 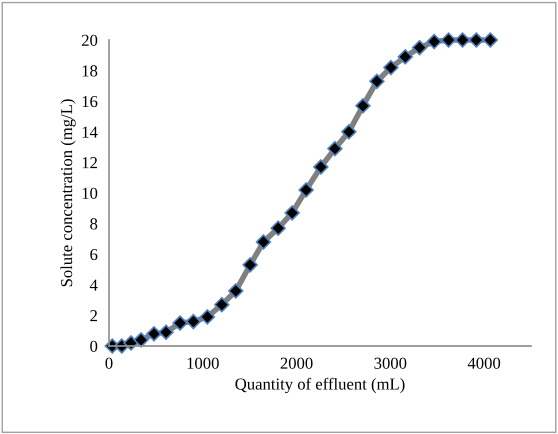 I want to click on y-tick-label: 20, so click(x=90, y=40).